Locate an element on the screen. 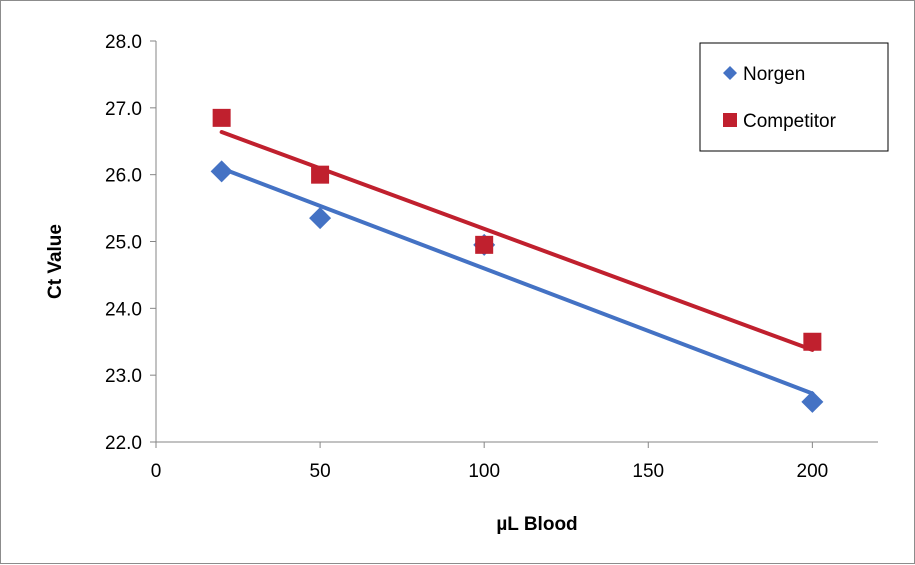  legend-box is located at coordinates (794, 97).